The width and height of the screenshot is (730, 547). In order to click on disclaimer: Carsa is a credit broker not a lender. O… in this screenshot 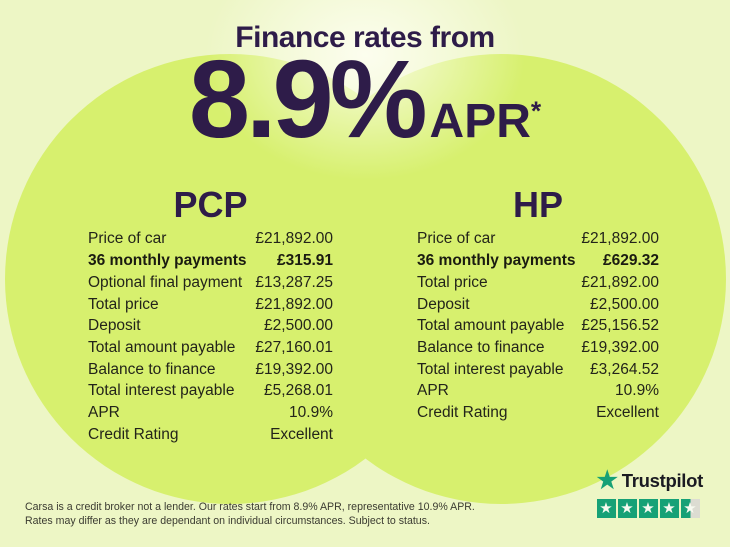, I will do `click(250, 514)`.